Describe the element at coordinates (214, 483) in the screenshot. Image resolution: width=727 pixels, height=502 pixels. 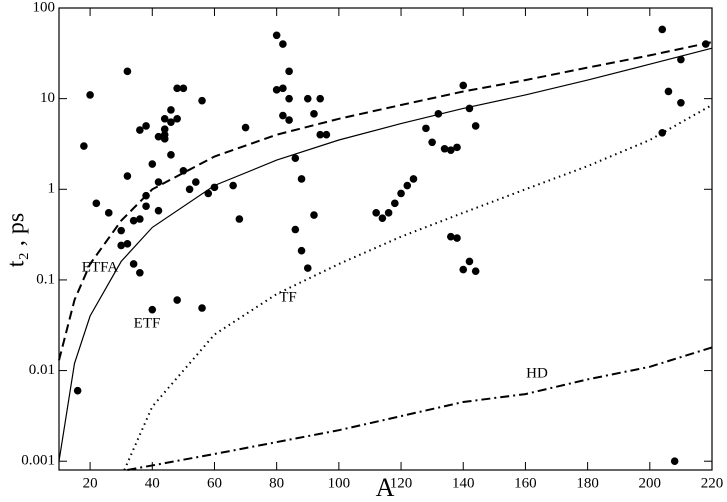
I see `x-tick-label: 60` at that location.